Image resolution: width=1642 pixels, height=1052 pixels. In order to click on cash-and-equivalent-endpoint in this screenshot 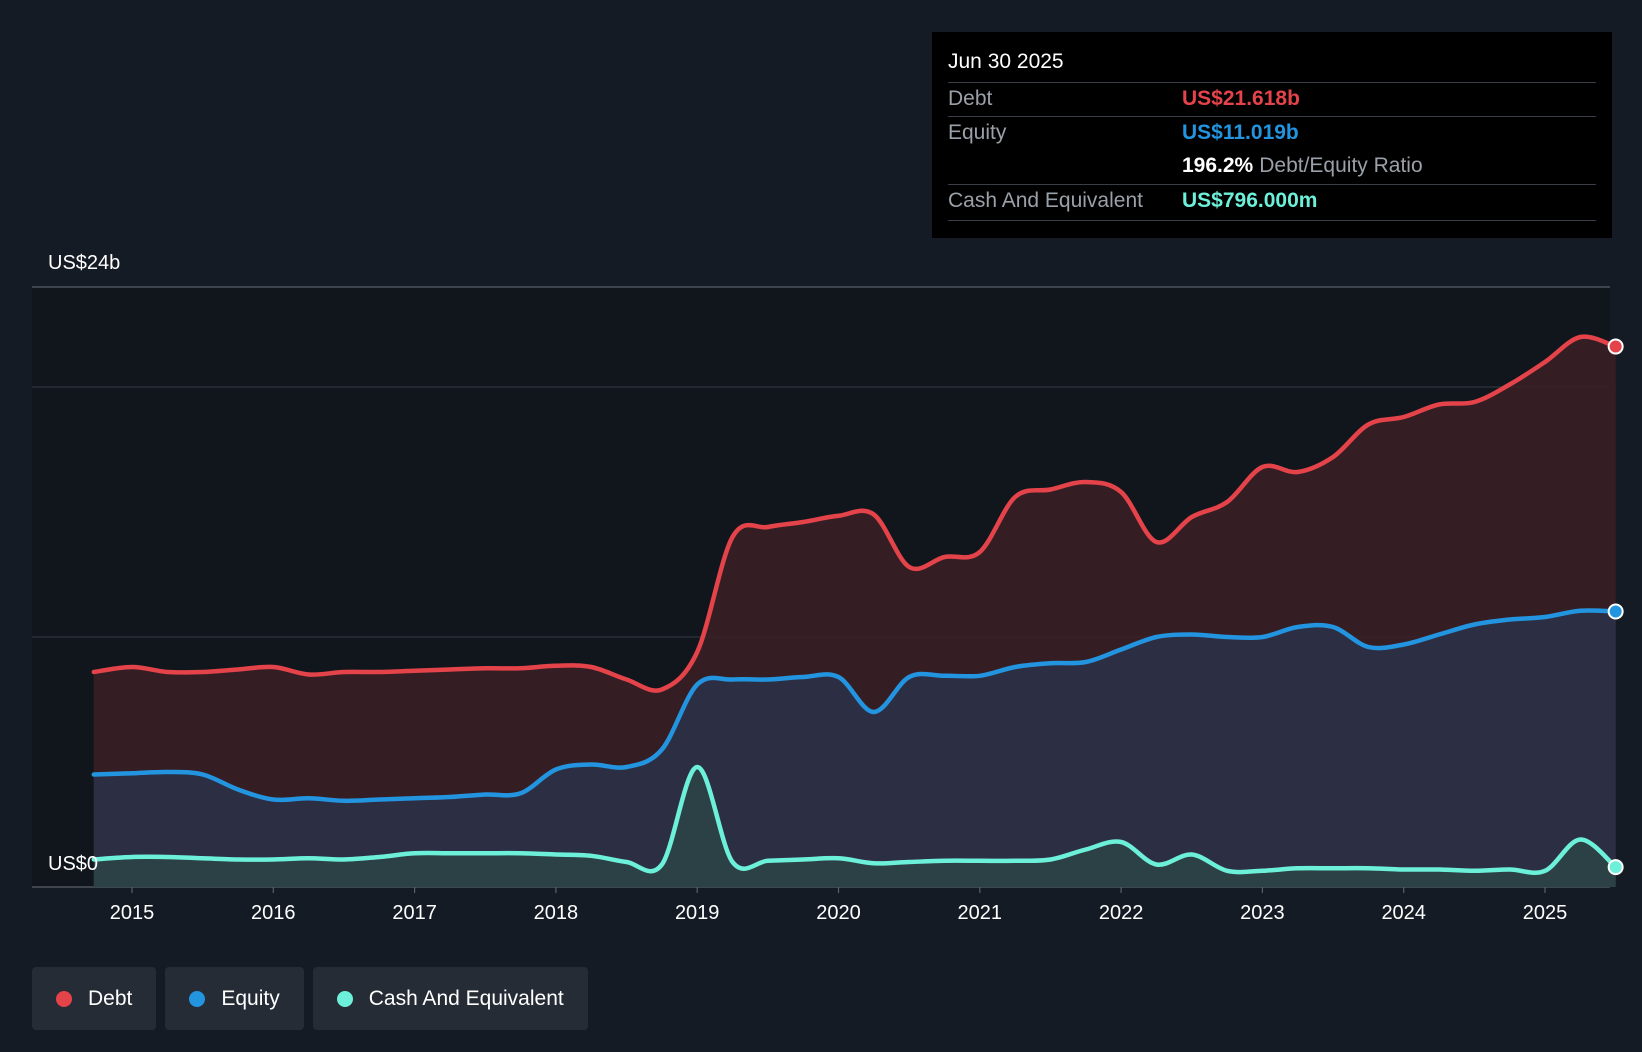, I will do `click(1615, 867)`.